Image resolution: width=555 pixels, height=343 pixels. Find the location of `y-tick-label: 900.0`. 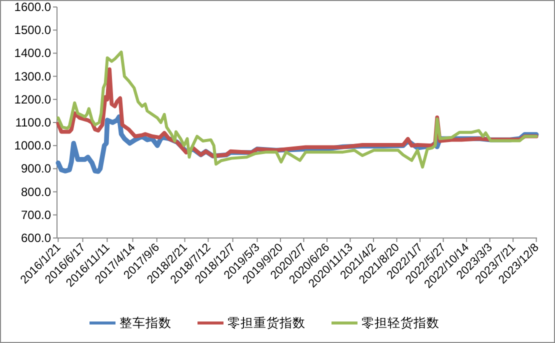

y-tick-label: 900.0 is located at coordinates (36, 169).